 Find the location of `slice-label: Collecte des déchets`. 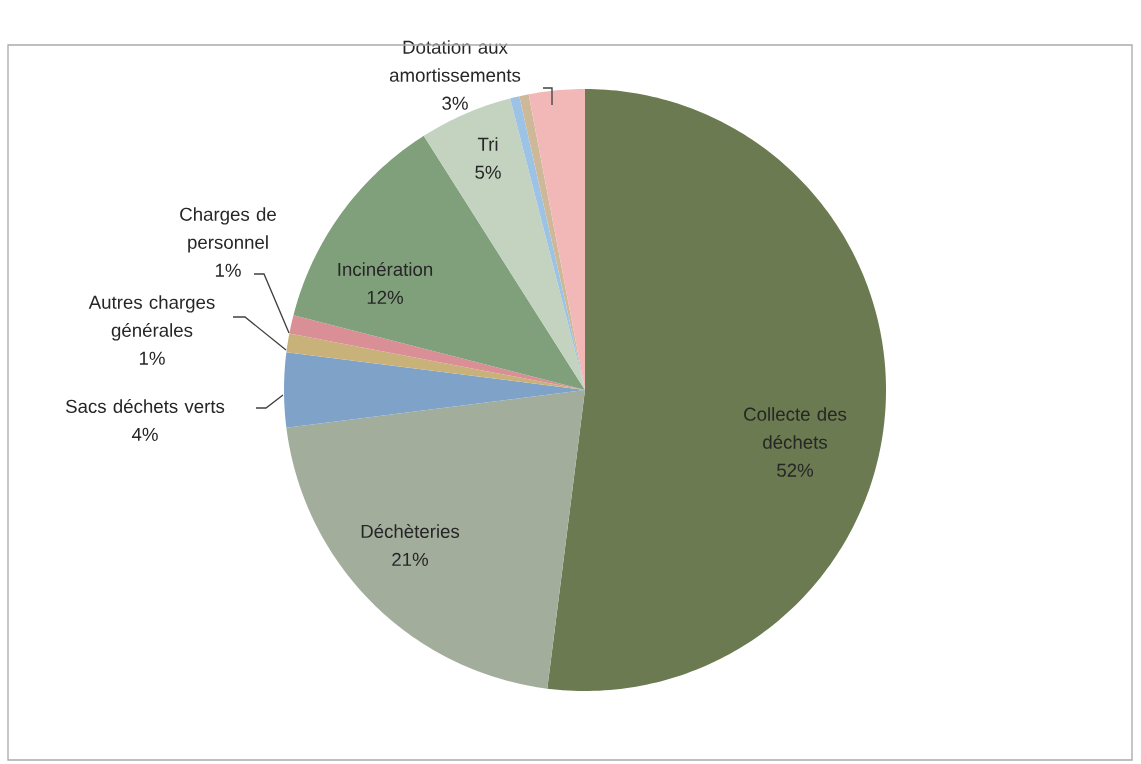

slice-label: Collecte des déchets is located at coordinates (795, 428).